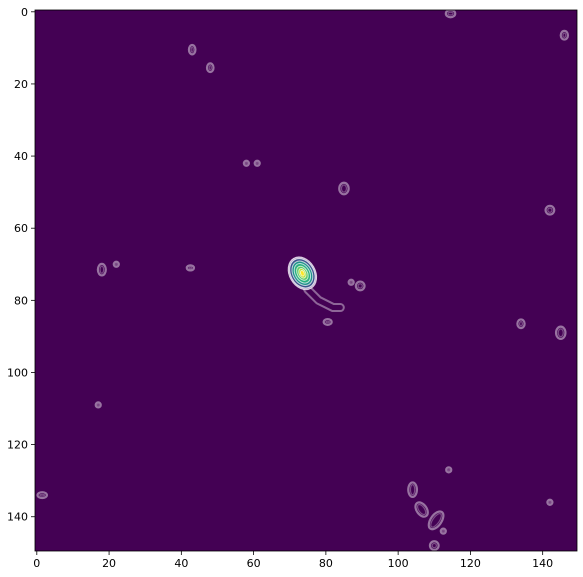 This screenshot has width=583, height=577. What do you see at coordinates (398, 563) in the screenshot?
I see `x-tick-label: 100` at bounding box center [398, 563].